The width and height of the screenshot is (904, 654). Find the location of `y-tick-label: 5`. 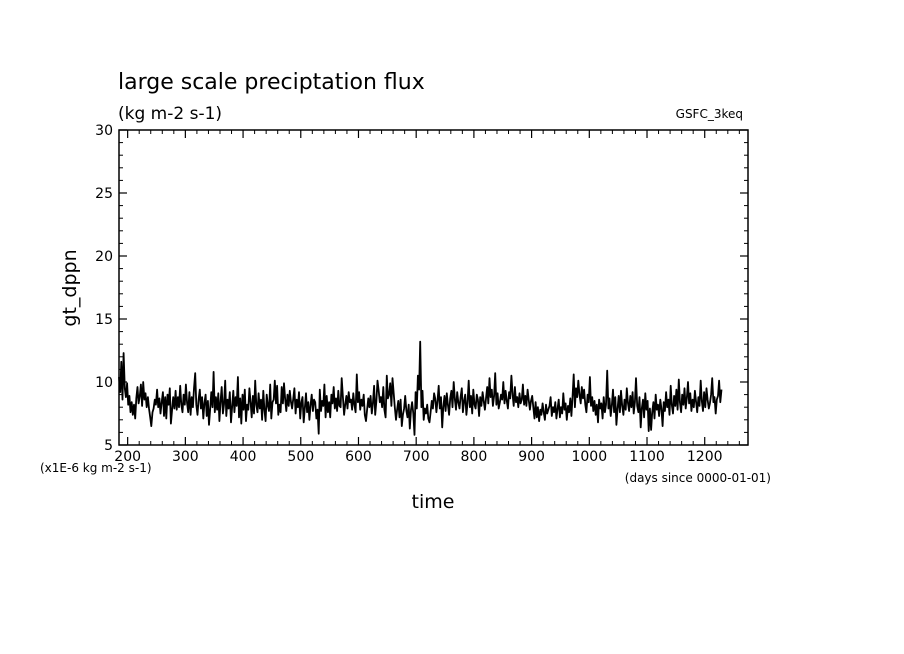

y-tick-label: 5 is located at coordinates (108, 446).